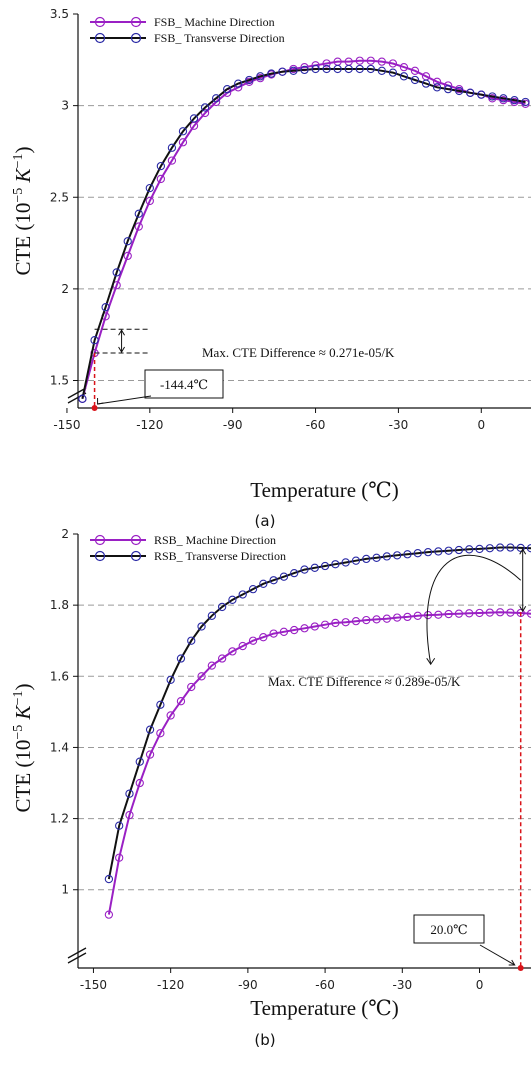 Image resolution: width=531 pixels, height=1088 pixels. Describe the element at coordinates (124, 400) in the screenshot. I see `temperature-label-pointer` at that location.